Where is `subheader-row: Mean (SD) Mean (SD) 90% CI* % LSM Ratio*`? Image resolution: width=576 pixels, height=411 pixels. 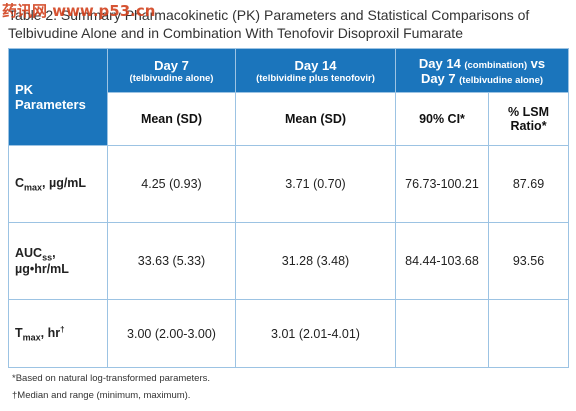 subheader-row: Mean (SD) Mean (SD) 90% CI* % LSM Ratio* is located at coordinates (289, 119).